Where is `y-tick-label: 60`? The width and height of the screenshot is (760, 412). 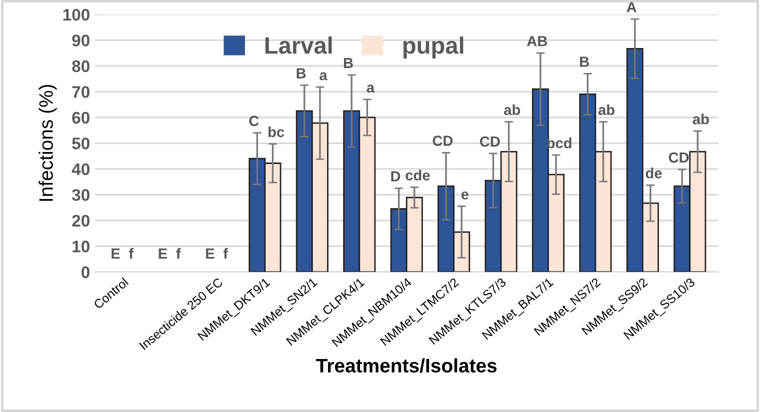 y-tick-label: 60 is located at coordinates (81, 118).